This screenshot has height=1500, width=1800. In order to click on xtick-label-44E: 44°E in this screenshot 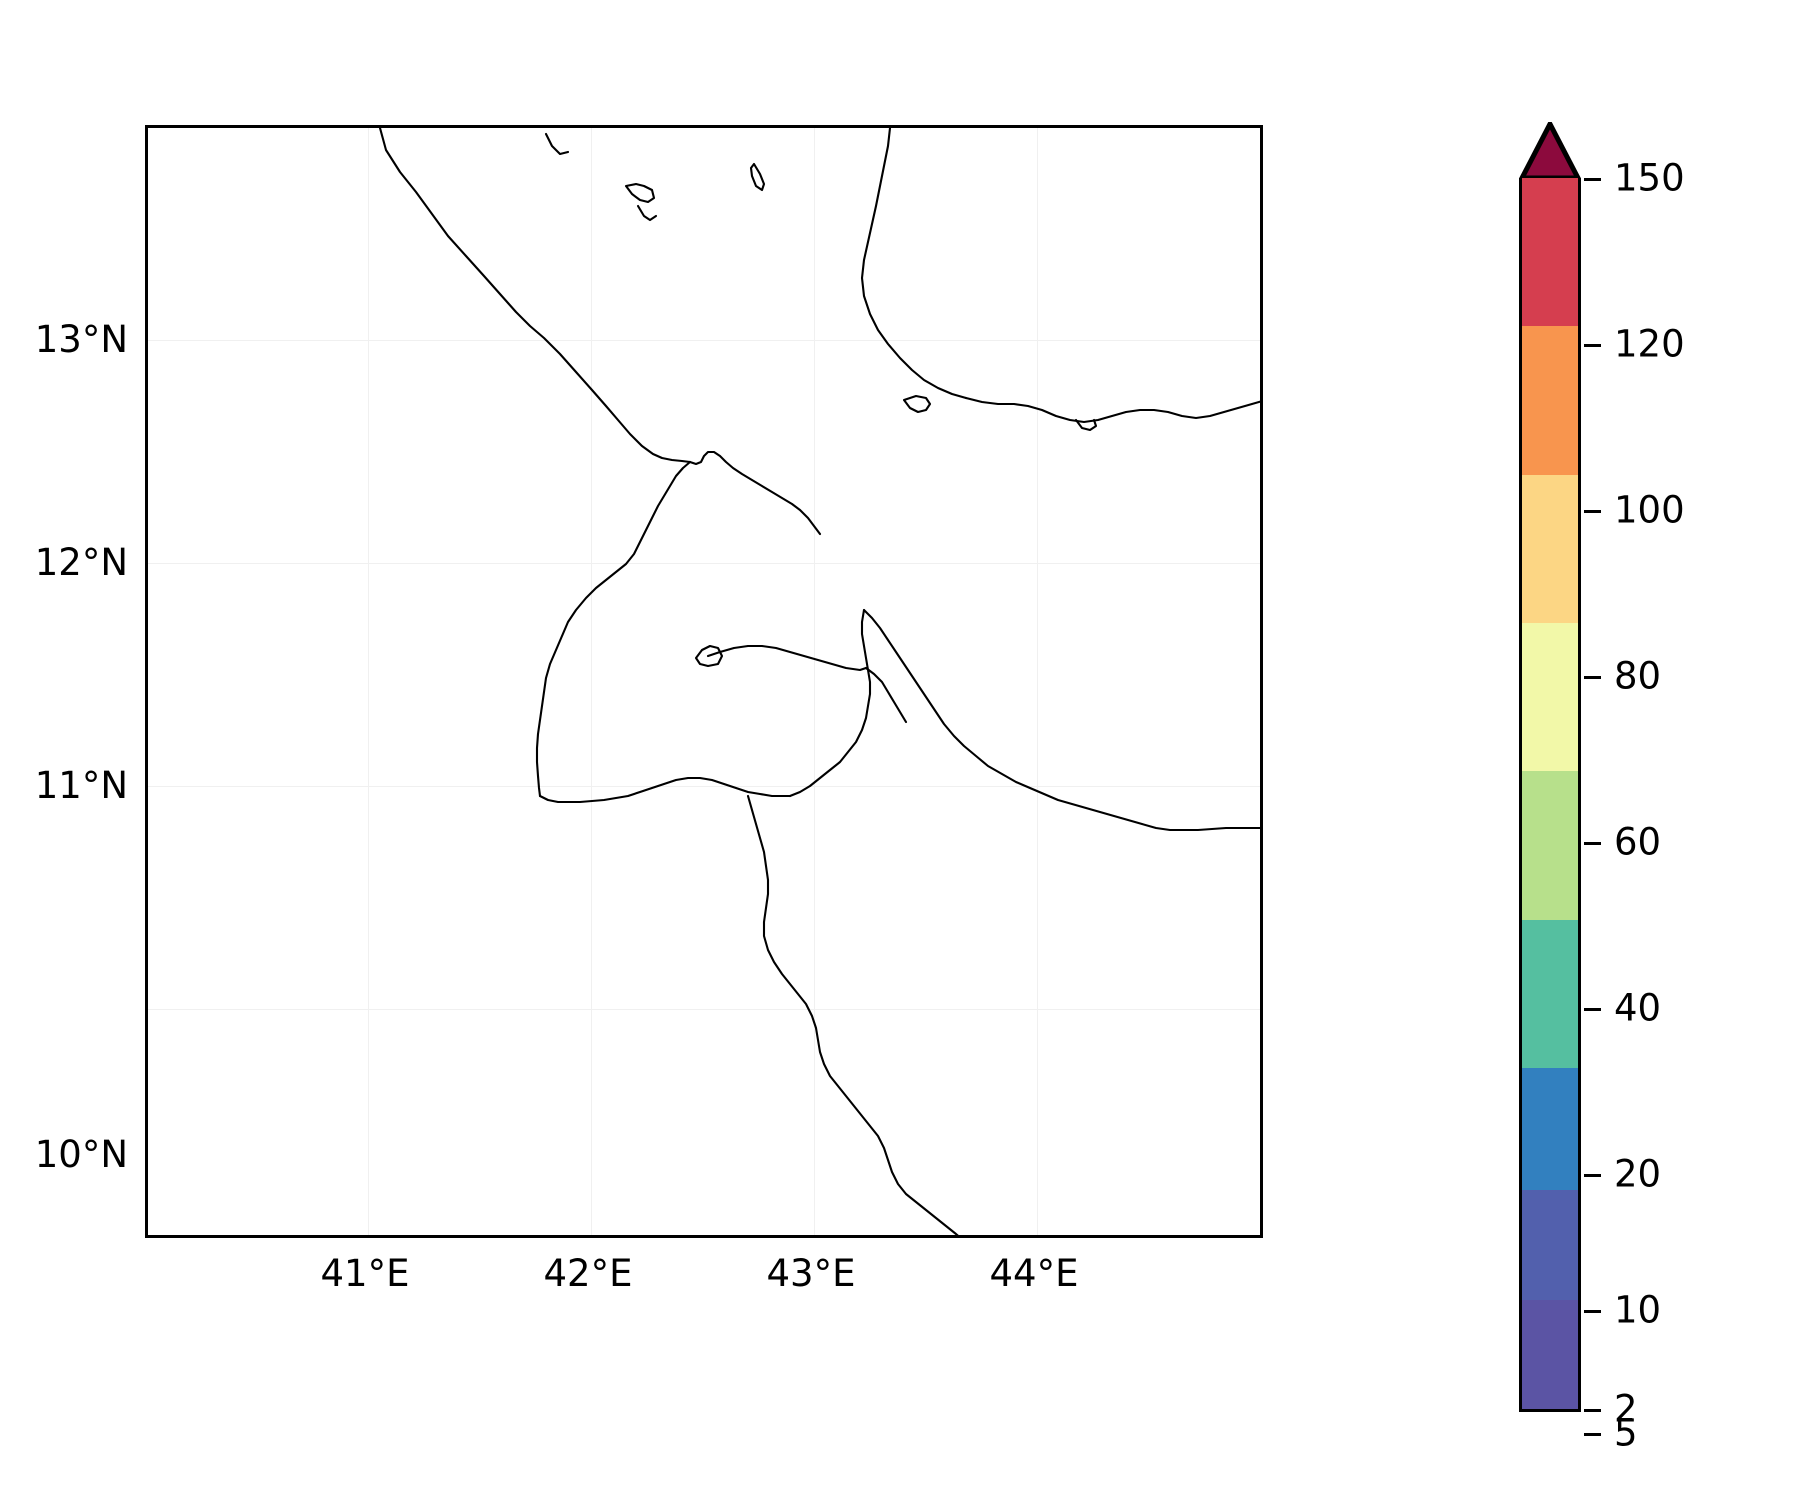, I will do `click(1034, 1273)`.